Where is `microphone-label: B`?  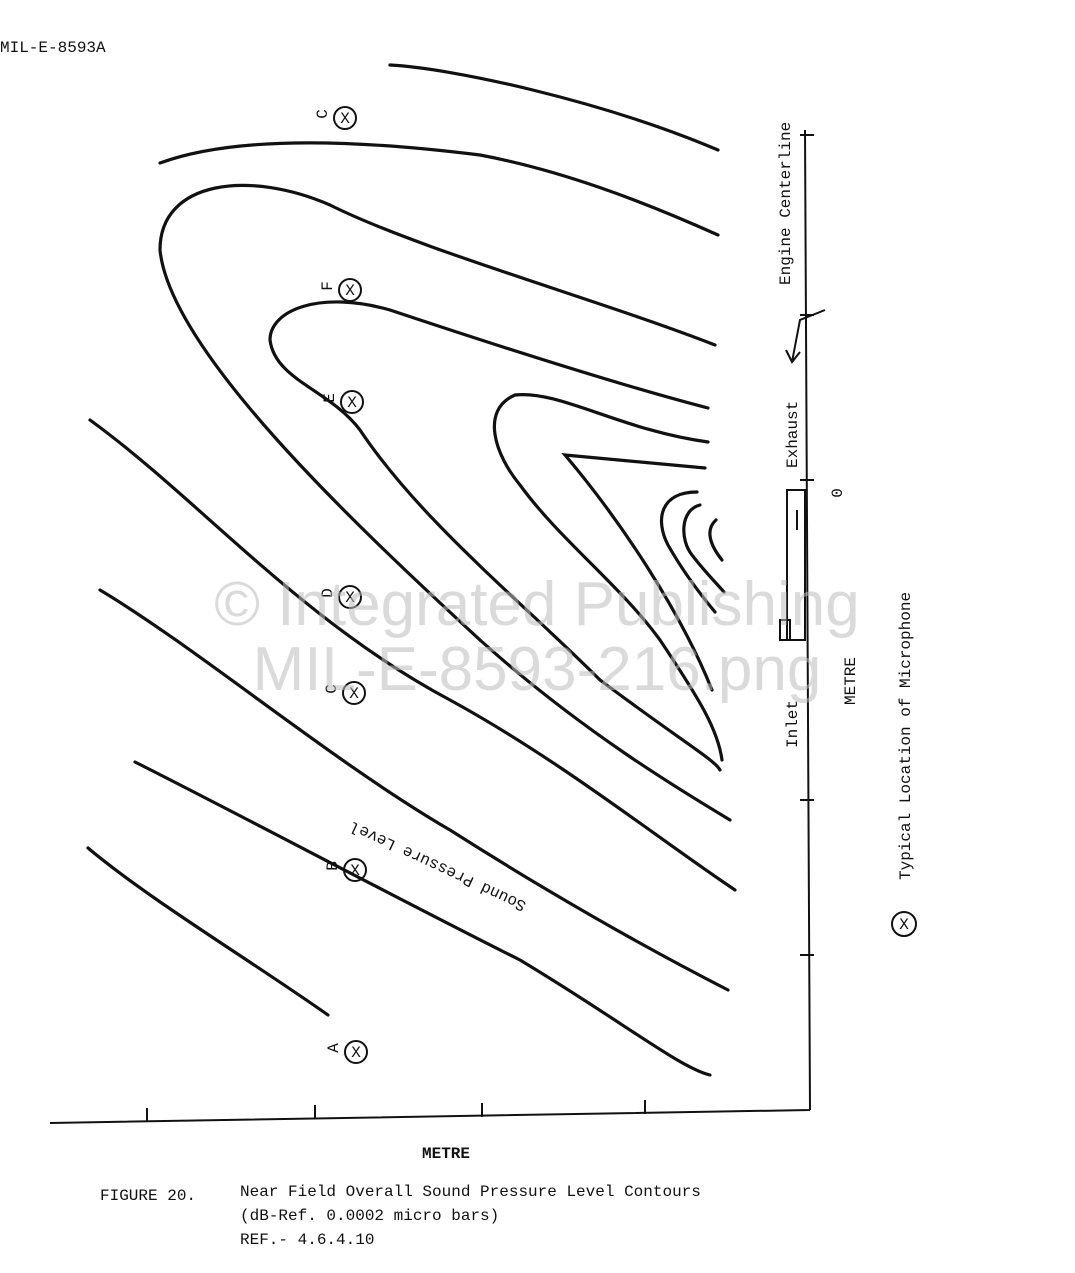
microphone-label: B is located at coordinates (333, 866).